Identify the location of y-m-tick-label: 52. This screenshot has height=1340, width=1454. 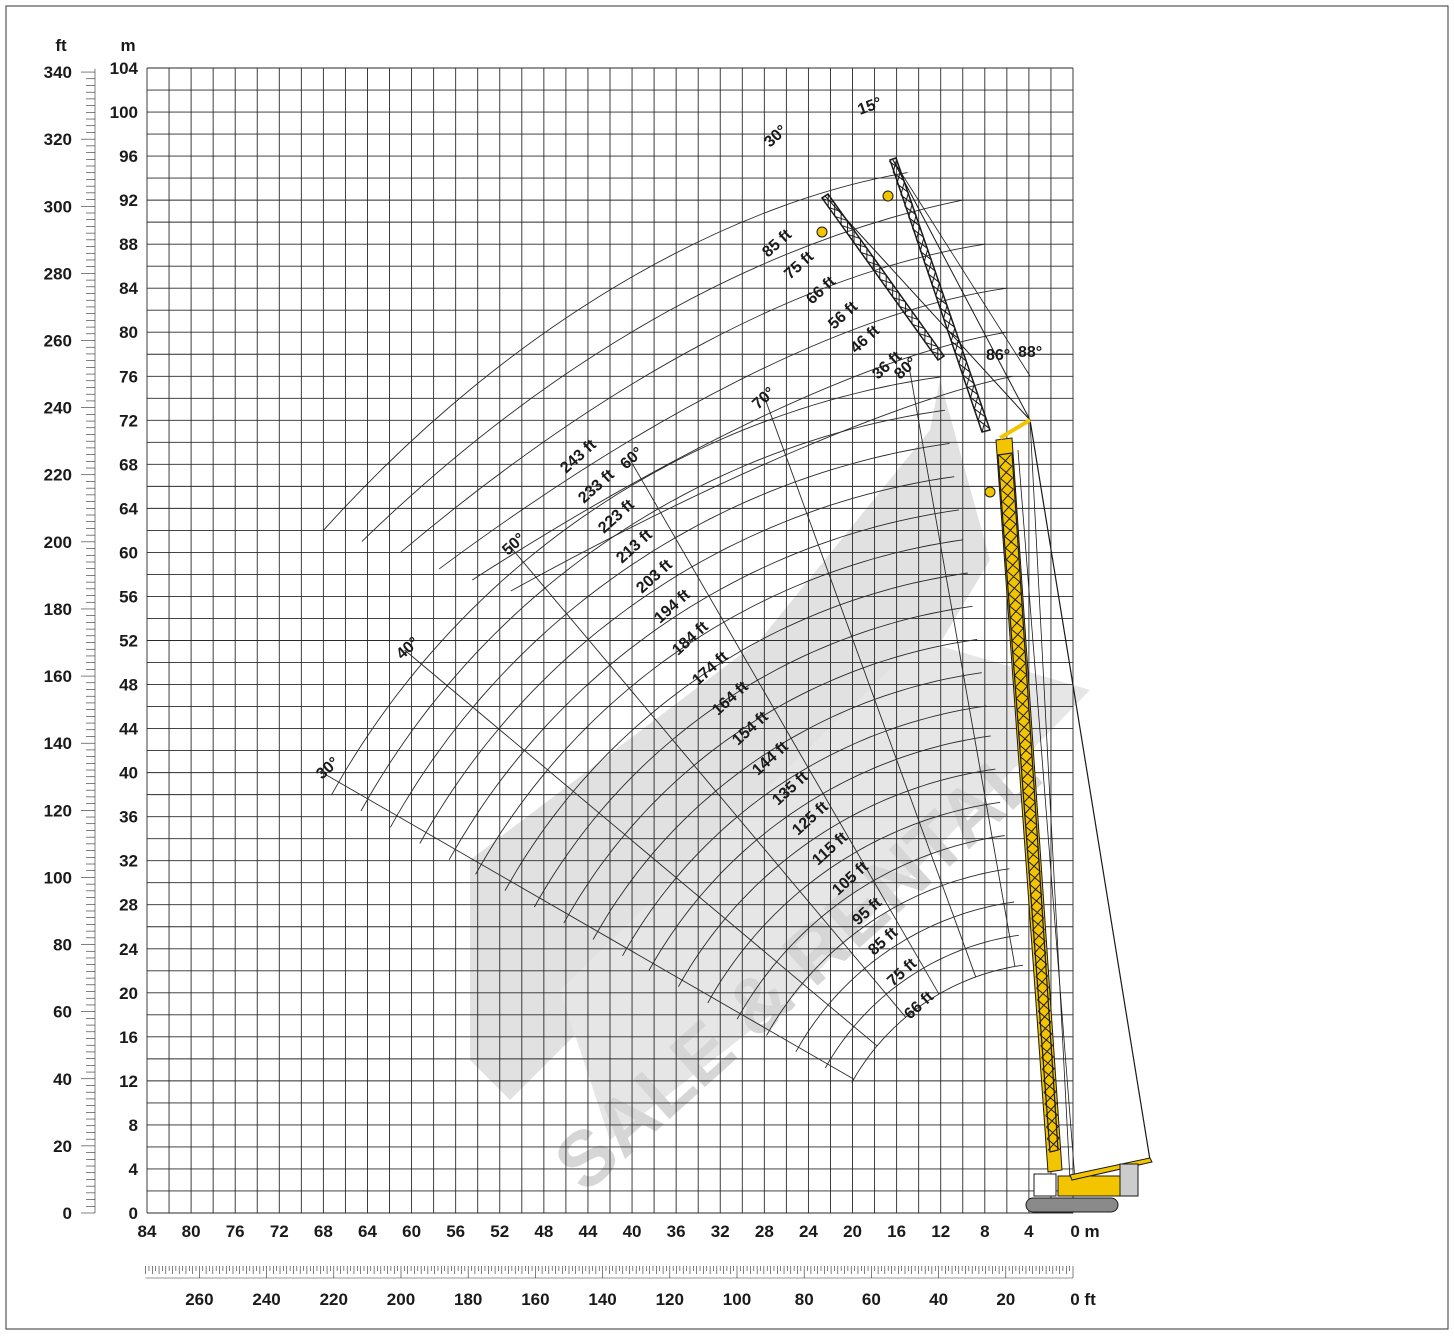
(128, 641).